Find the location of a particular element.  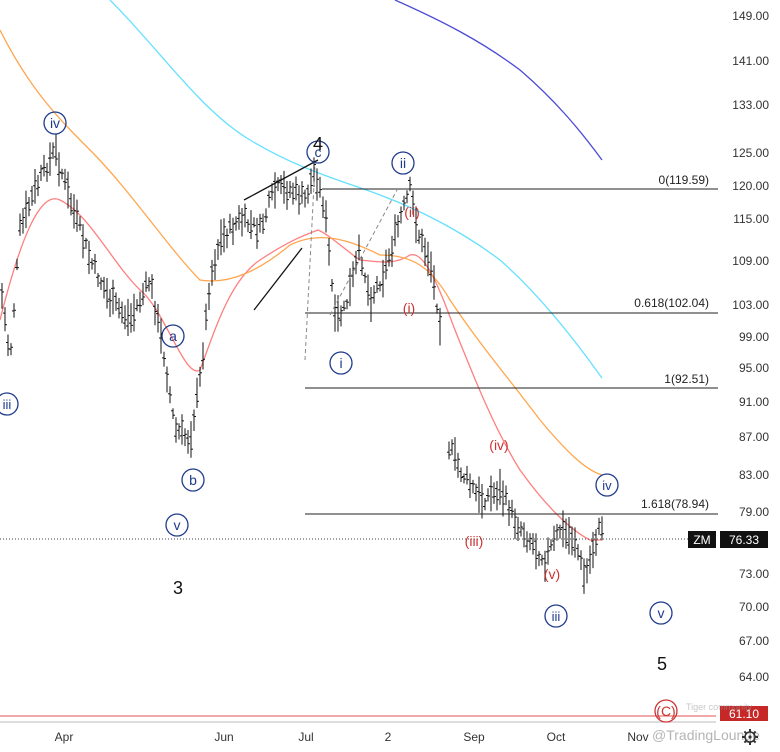

svg-text: i is located at coordinates (340, 363).